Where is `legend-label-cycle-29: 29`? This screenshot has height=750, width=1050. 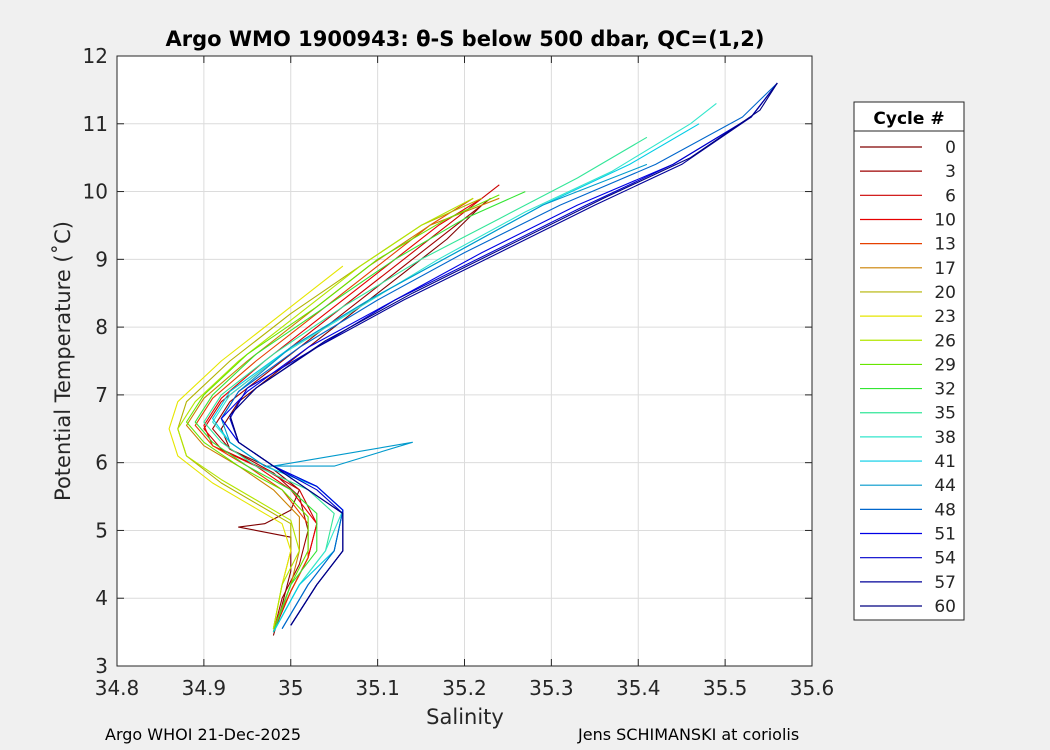 legend-label-cycle-29: 29 is located at coordinates (945, 365).